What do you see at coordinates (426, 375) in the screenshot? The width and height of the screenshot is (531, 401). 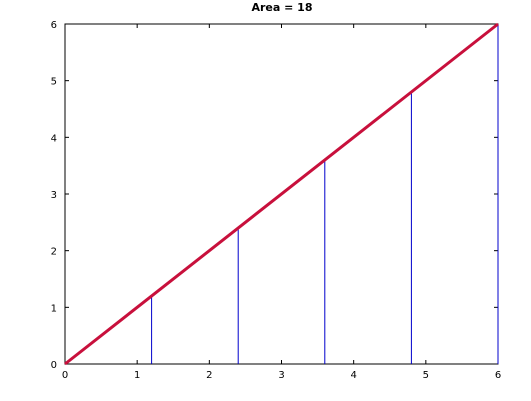 I see `x-tick-label: 5` at bounding box center [426, 375].